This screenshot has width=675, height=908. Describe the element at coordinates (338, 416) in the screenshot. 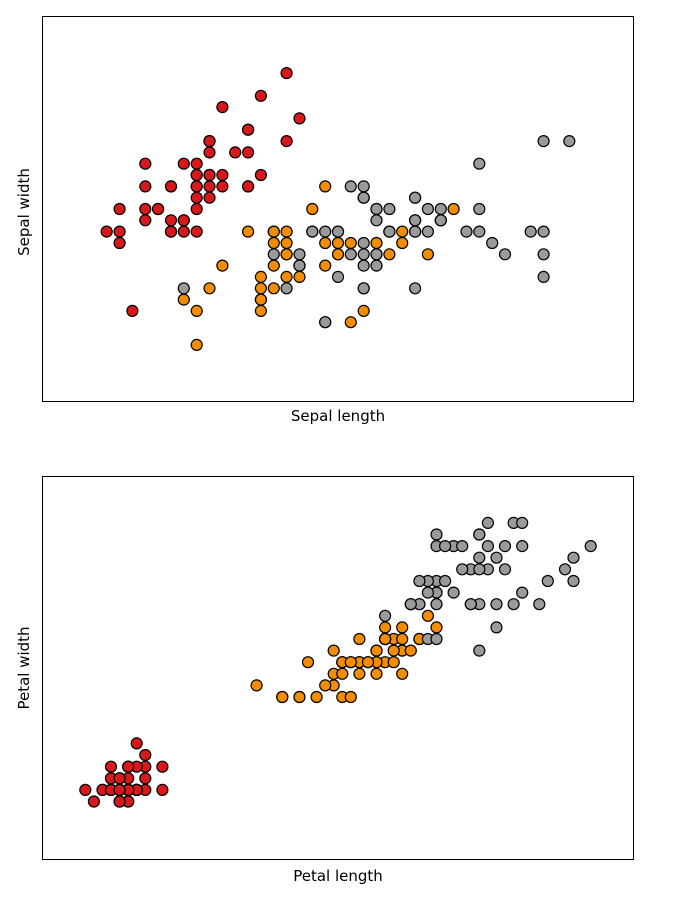

I see `sepal-x-axis-label: Sepal length` at that location.